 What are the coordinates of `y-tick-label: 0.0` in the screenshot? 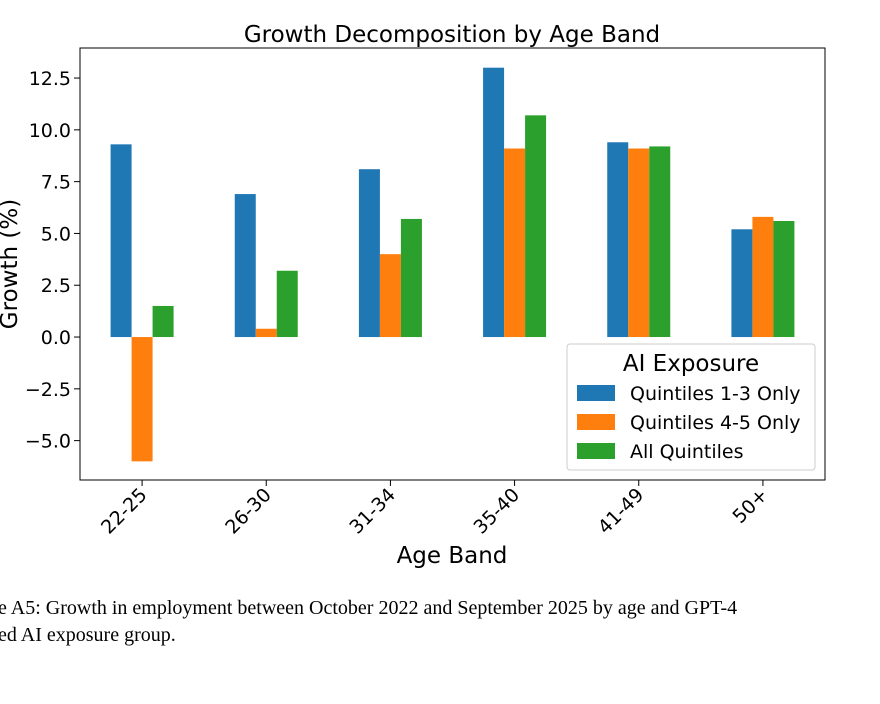 It's located at (56, 338).